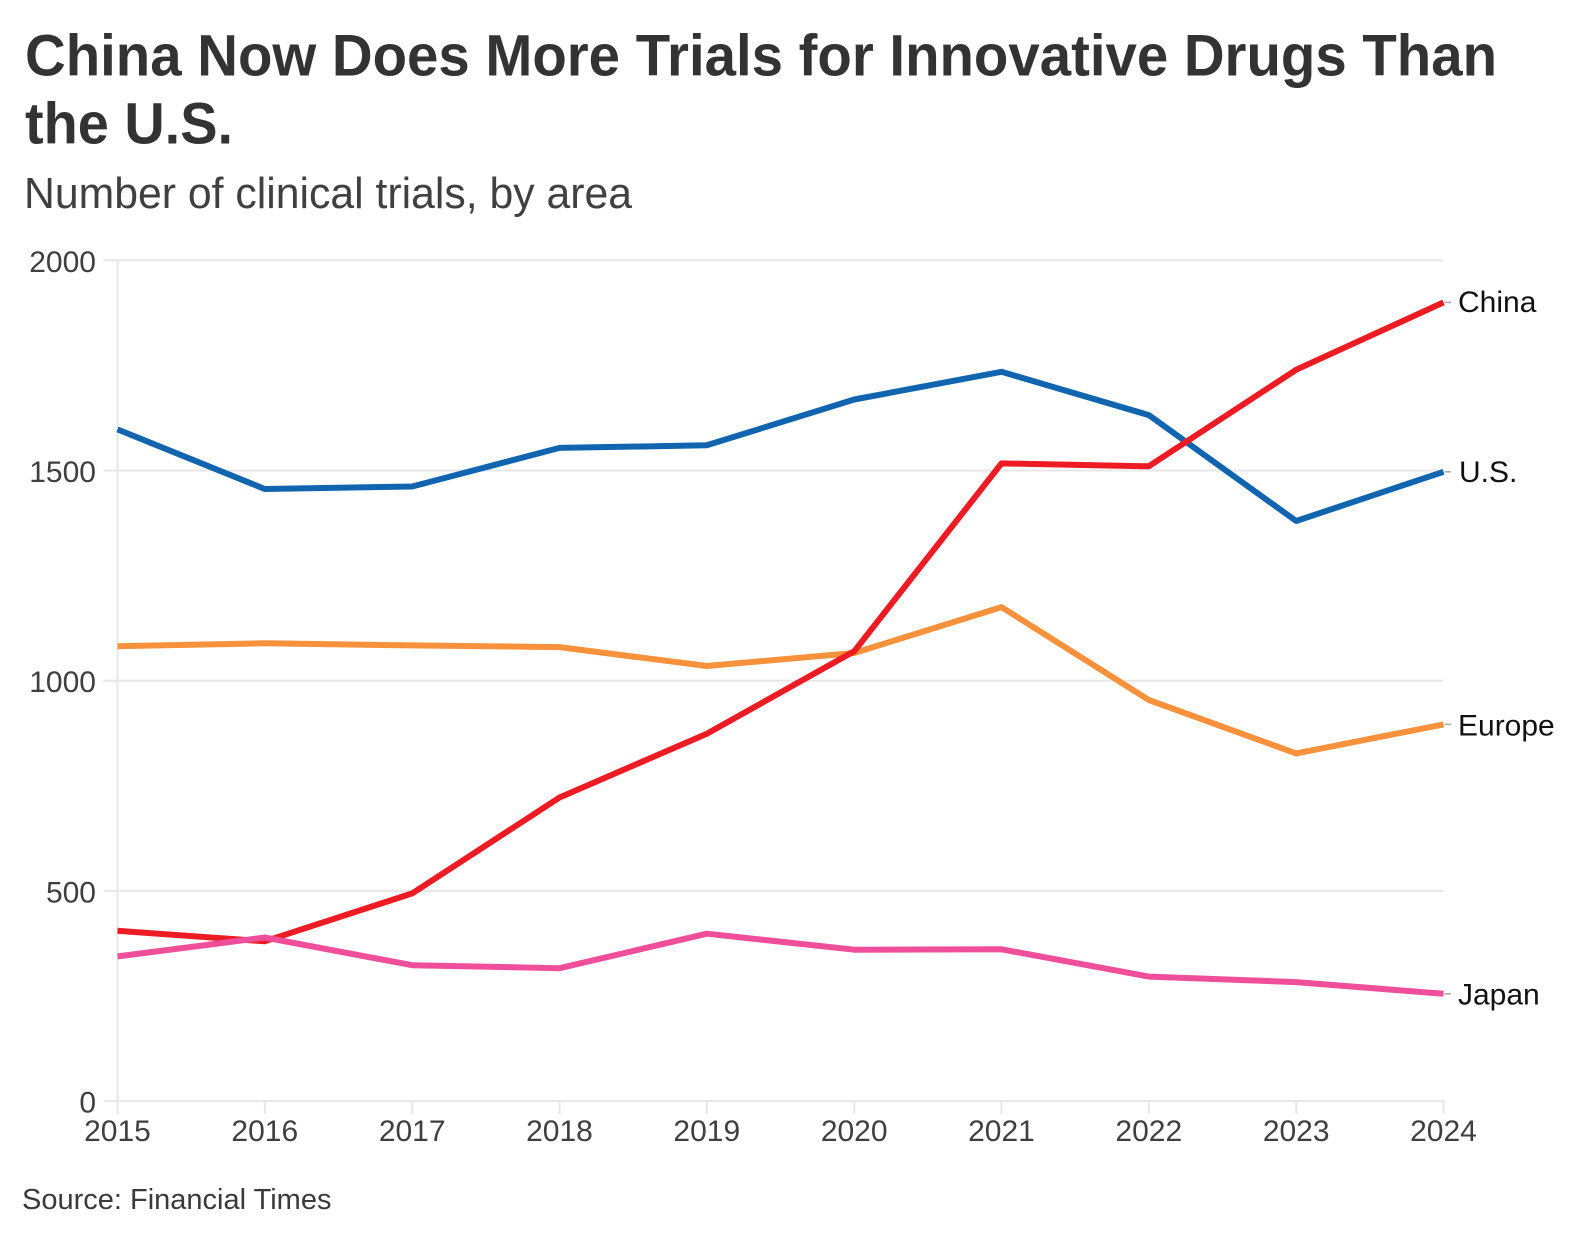  Describe the element at coordinates (412, 1131) in the screenshot. I see `svg-text: 2017` at that location.